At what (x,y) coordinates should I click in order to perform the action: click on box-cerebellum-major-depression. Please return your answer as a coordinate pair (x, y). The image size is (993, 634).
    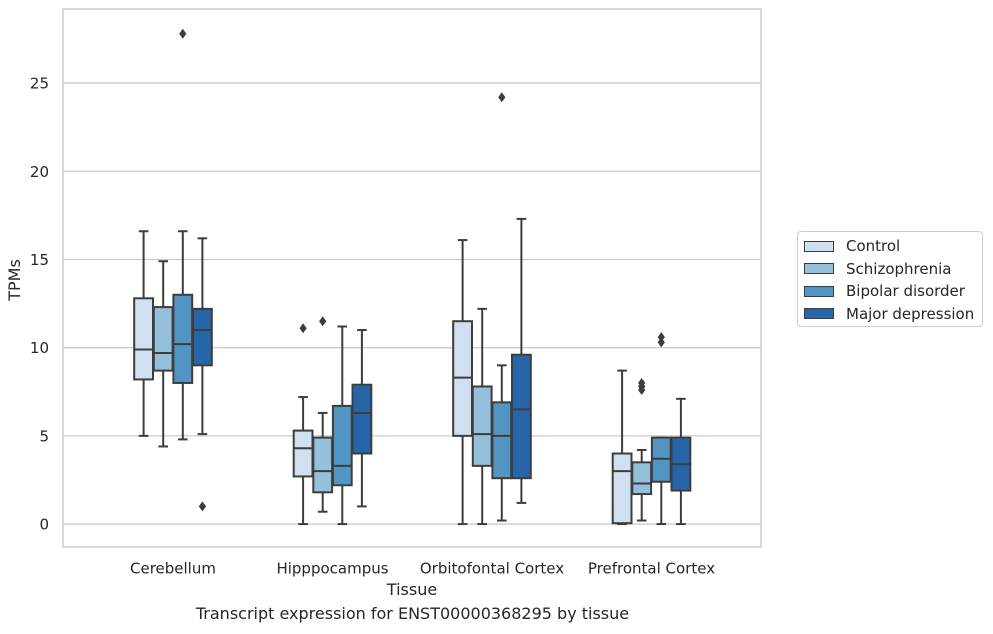
    Looking at the image, I should click on (202, 374).